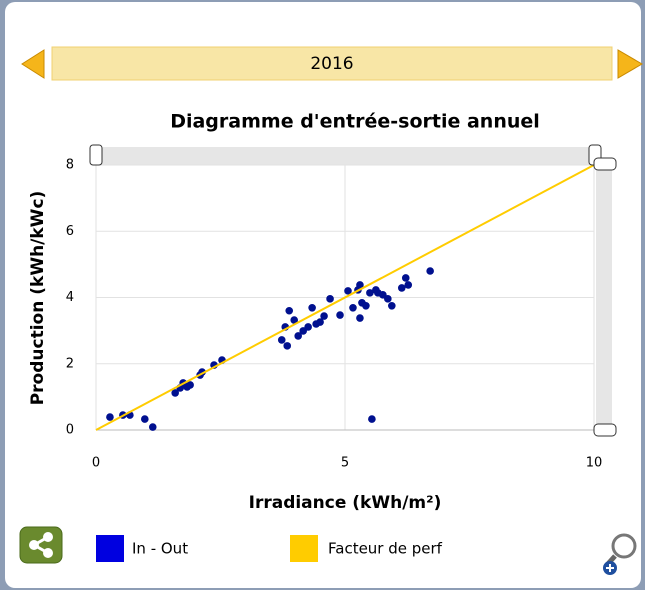 Image resolution: width=645 pixels, height=594 pixels. What do you see at coordinates (70, 297) in the screenshot?
I see `y-tick-label: 4` at bounding box center [70, 297].